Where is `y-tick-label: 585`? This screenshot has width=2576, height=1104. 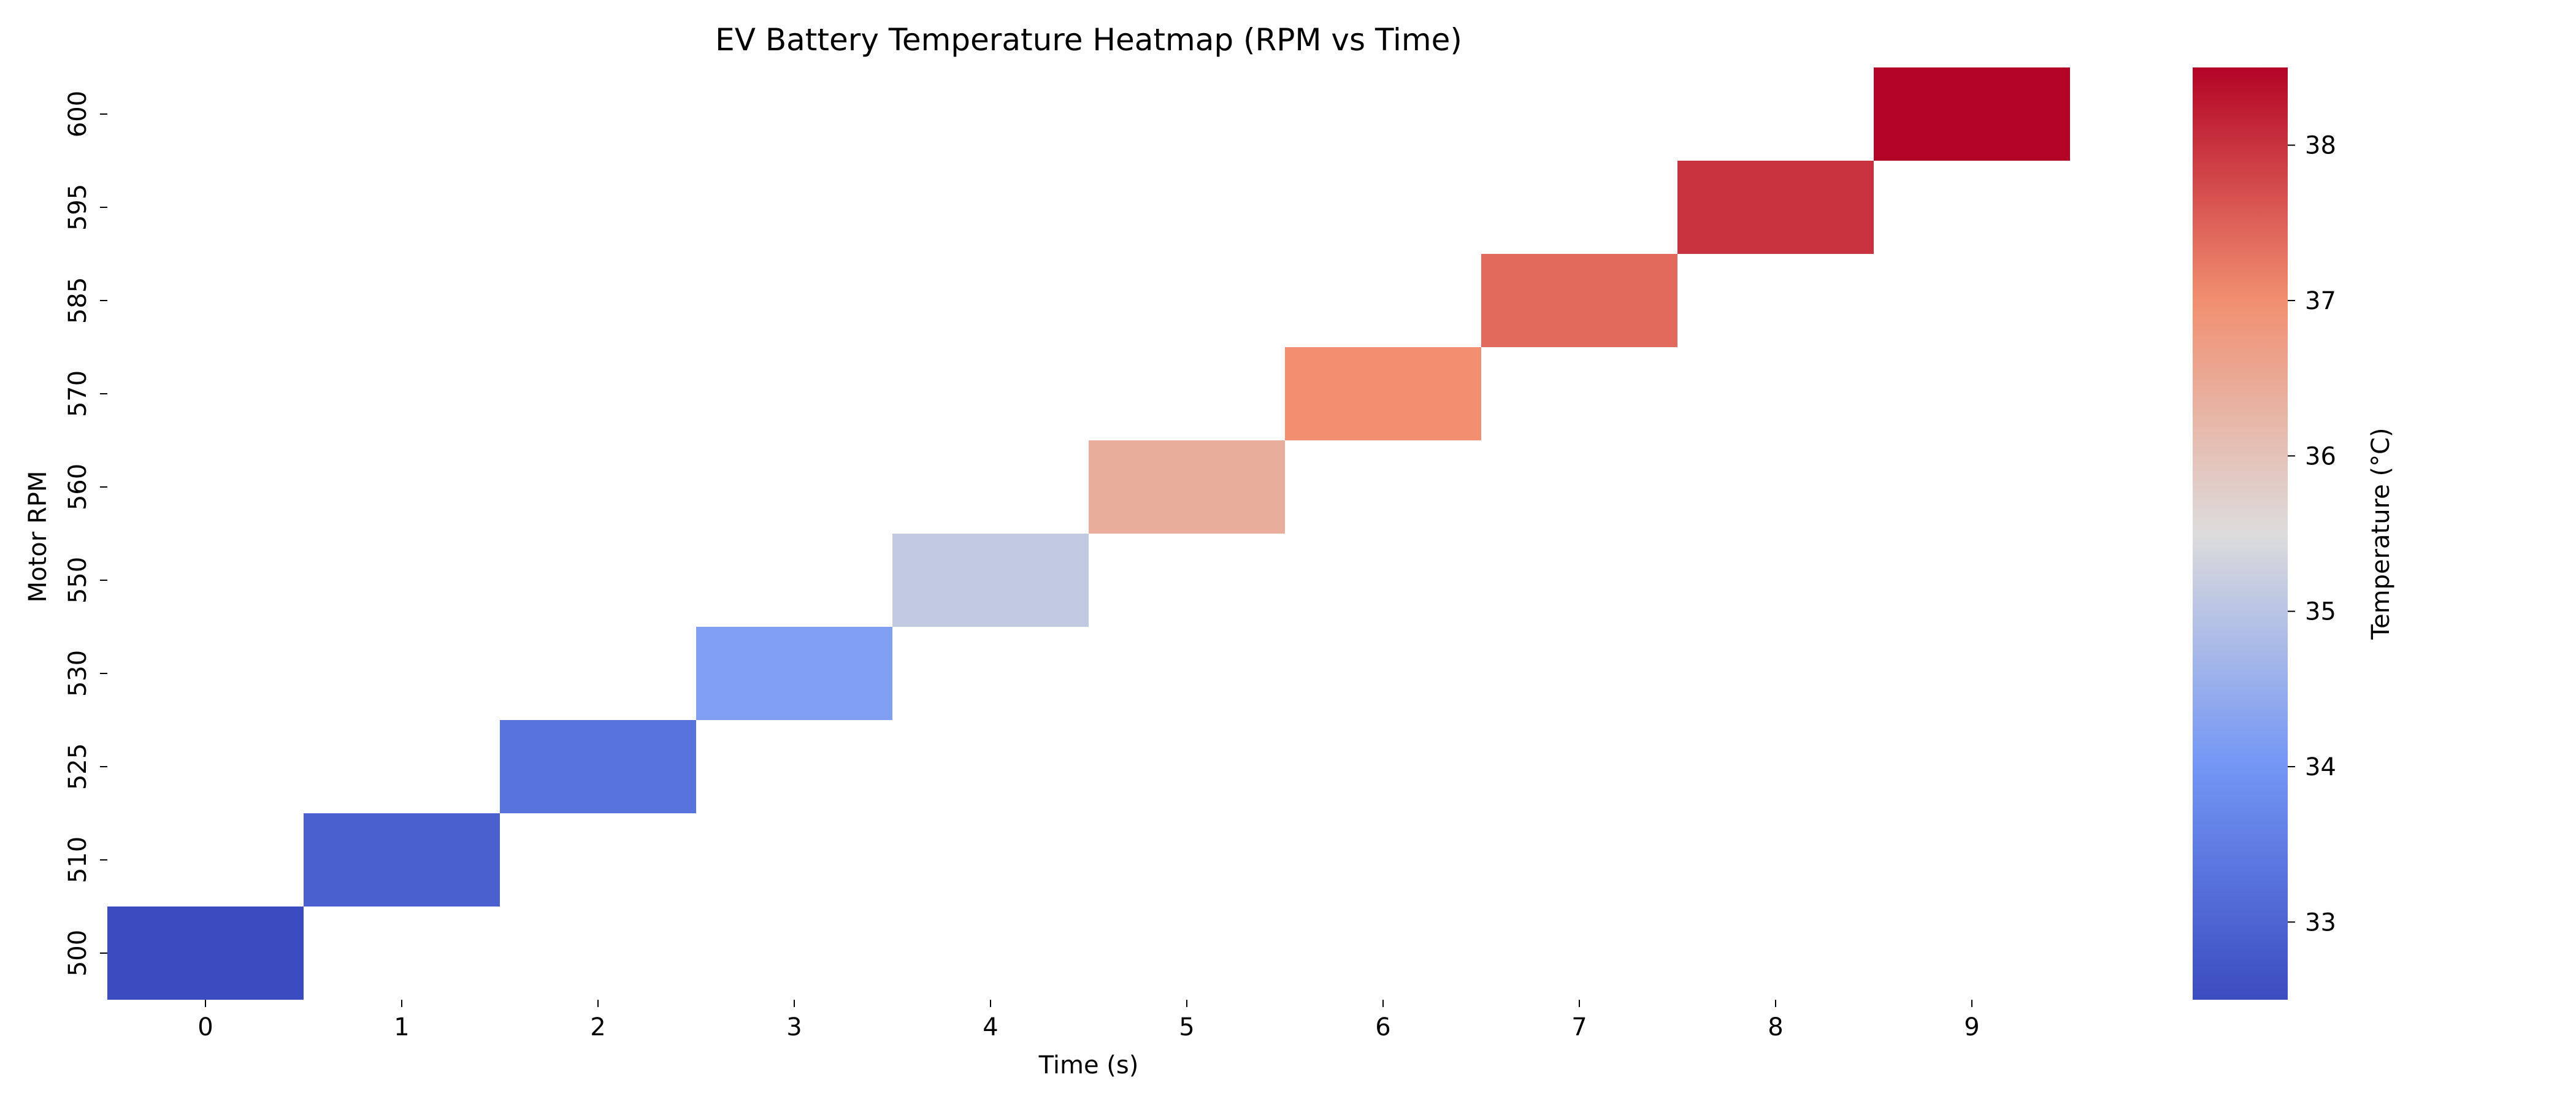 y-tick-label: 585 is located at coordinates (78, 300).